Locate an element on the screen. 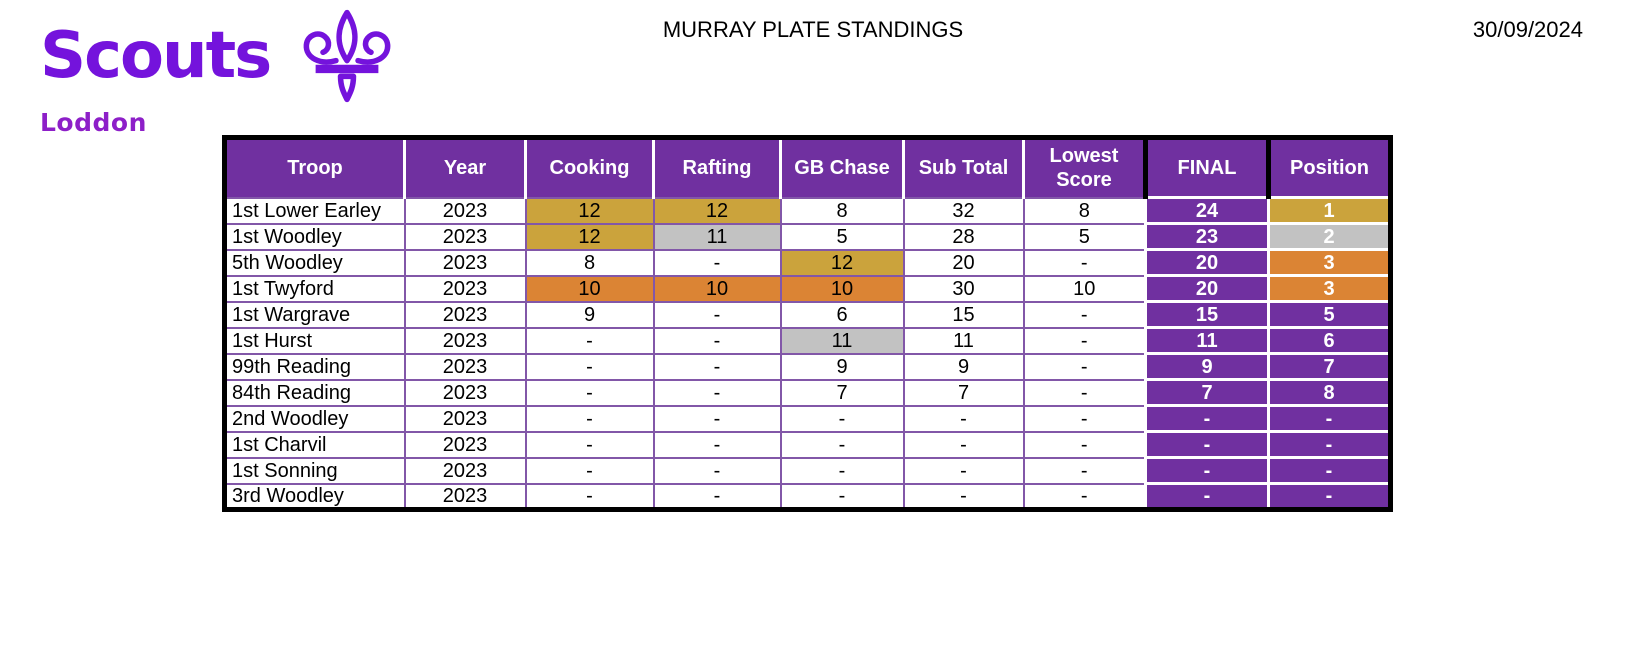  cell-rafting: 12 is located at coordinates (717, 210).